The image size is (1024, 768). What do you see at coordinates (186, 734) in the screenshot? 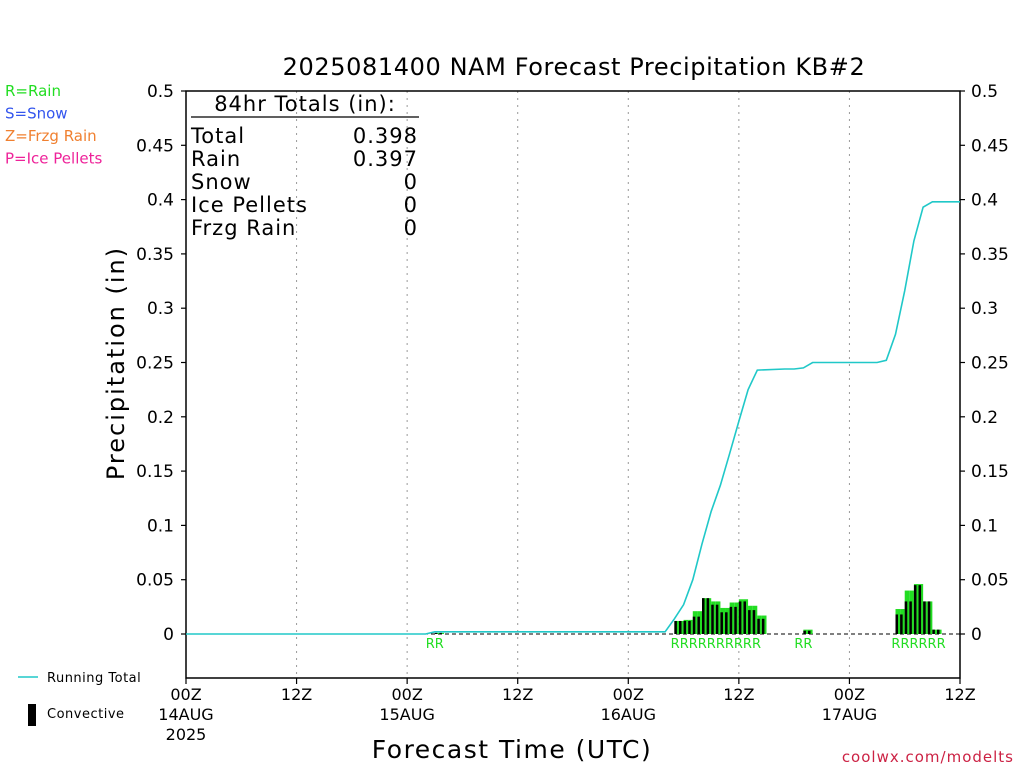
I see `x-tick-label: 2025` at bounding box center [186, 734].